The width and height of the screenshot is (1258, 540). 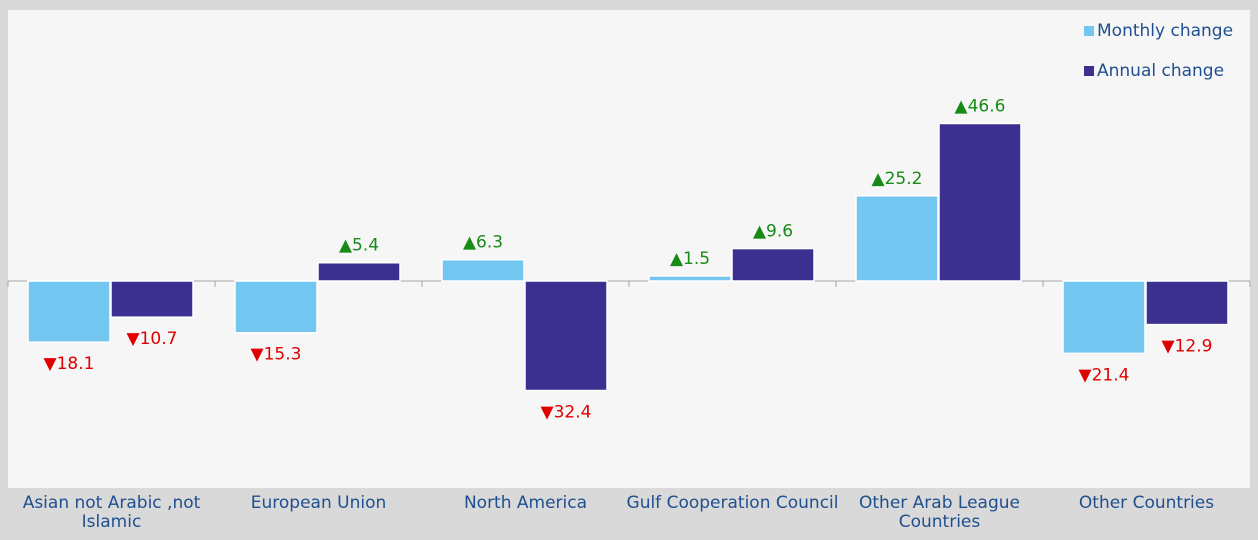 What do you see at coordinates (318, 503) in the screenshot?
I see `category-label: European Union` at bounding box center [318, 503].